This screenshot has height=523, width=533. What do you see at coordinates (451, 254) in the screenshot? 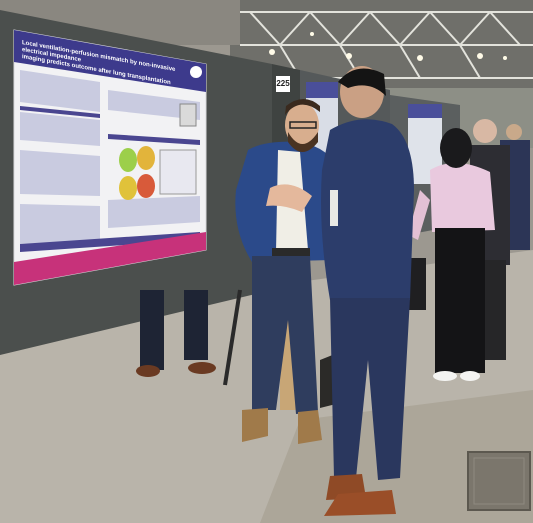
I see `woman-attendee` at bounding box center [451, 254].